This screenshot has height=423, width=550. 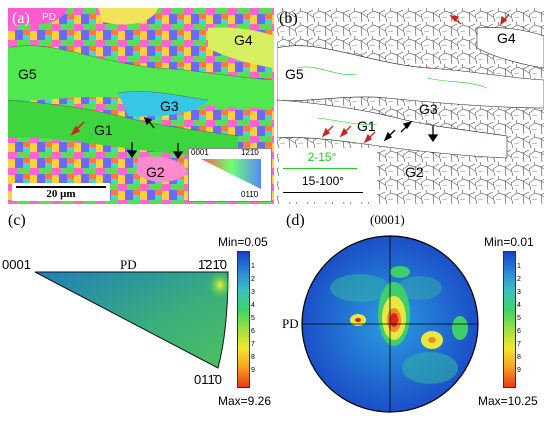 What do you see at coordinates (288, 18) in the screenshot?
I see `panel-b-label: (b)` at bounding box center [288, 18].